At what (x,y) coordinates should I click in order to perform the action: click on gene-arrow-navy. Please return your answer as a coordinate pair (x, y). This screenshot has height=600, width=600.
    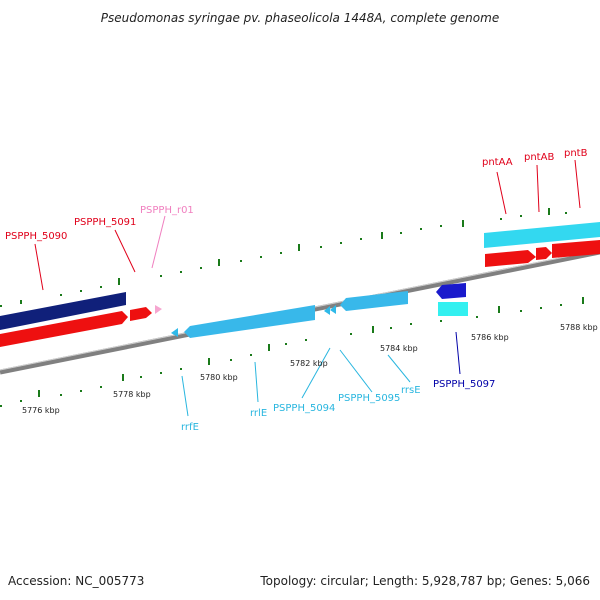
    Looking at the image, I should click on (451, 291).